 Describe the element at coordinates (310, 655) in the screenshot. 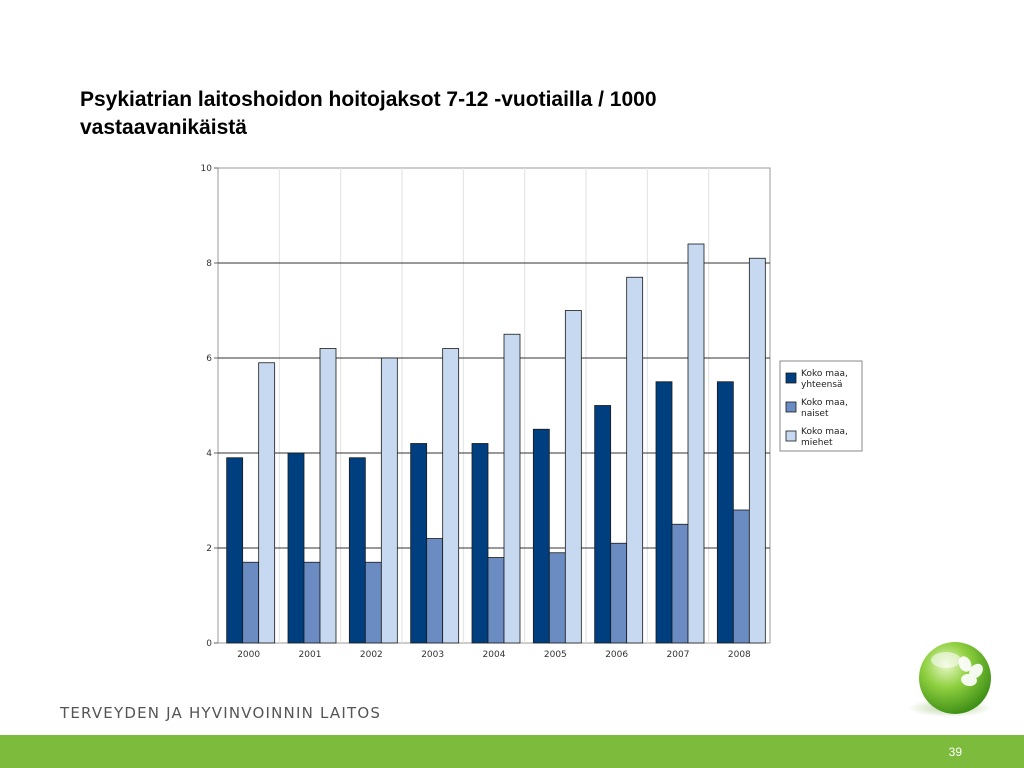

I see `x-tick-label: 2001` at that location.